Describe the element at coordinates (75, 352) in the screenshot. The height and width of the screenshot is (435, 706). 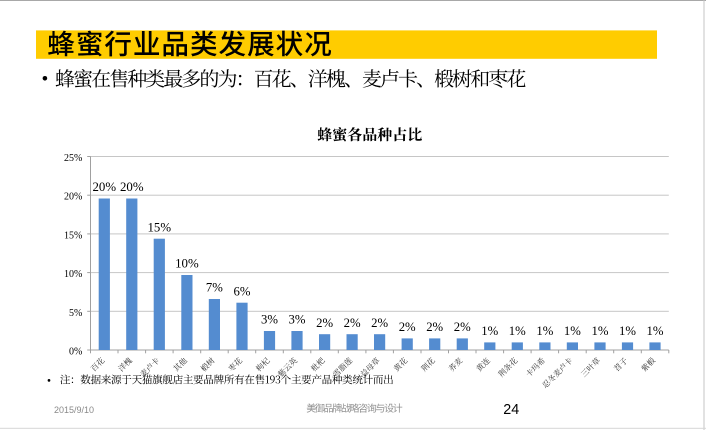
I see `svg-text: 0%` at that location.